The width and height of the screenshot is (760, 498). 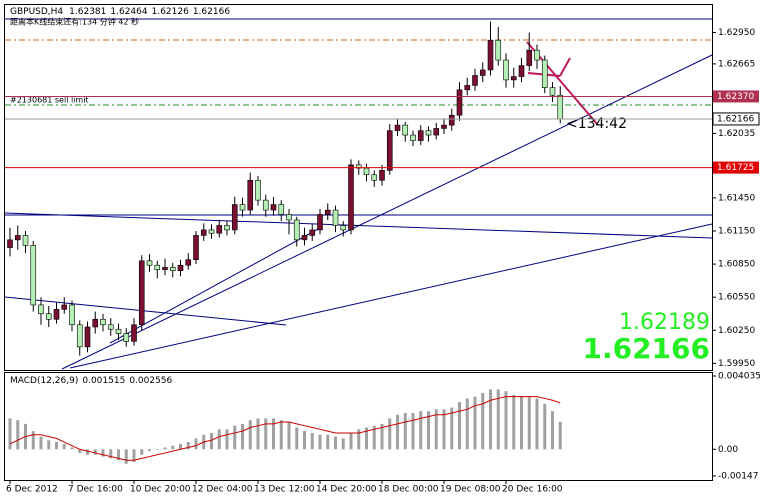 I want to click on y-tick-label: 1.60550, so click(x=736, y=298).